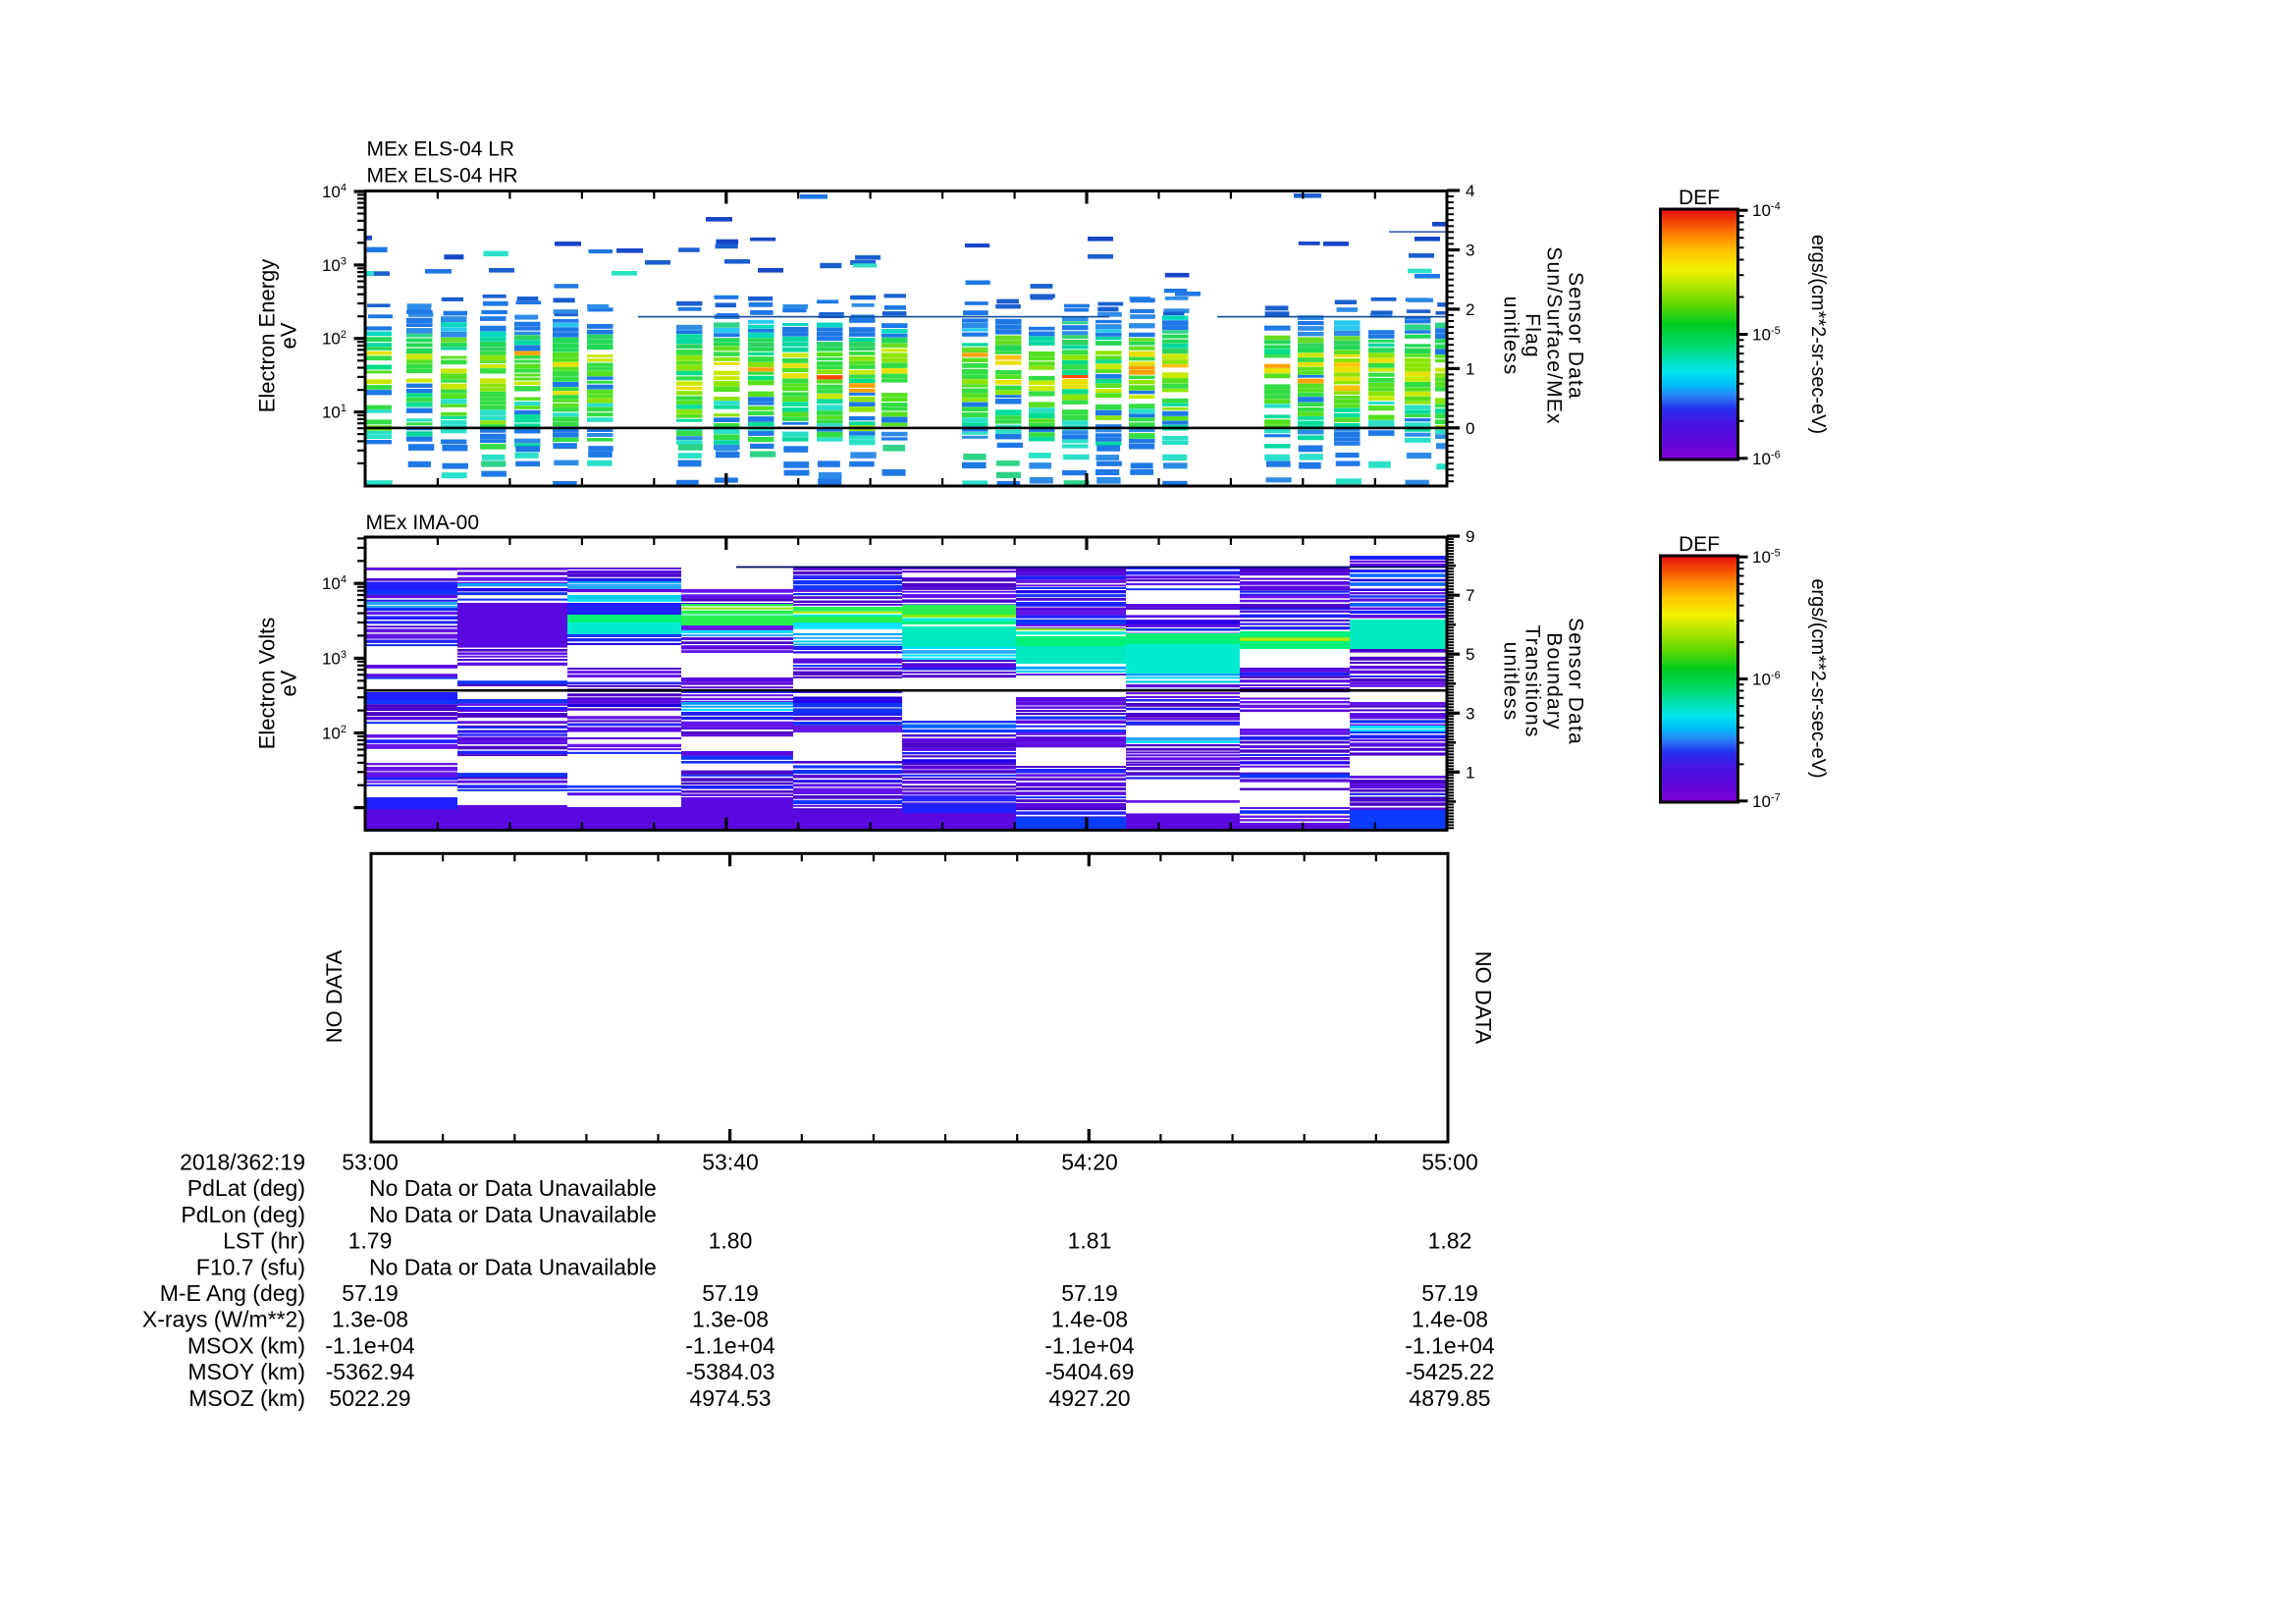 The width and height of the screenshot is (2296, 1623). I want to click on svg-text: 1.79, so click(370, 1241).